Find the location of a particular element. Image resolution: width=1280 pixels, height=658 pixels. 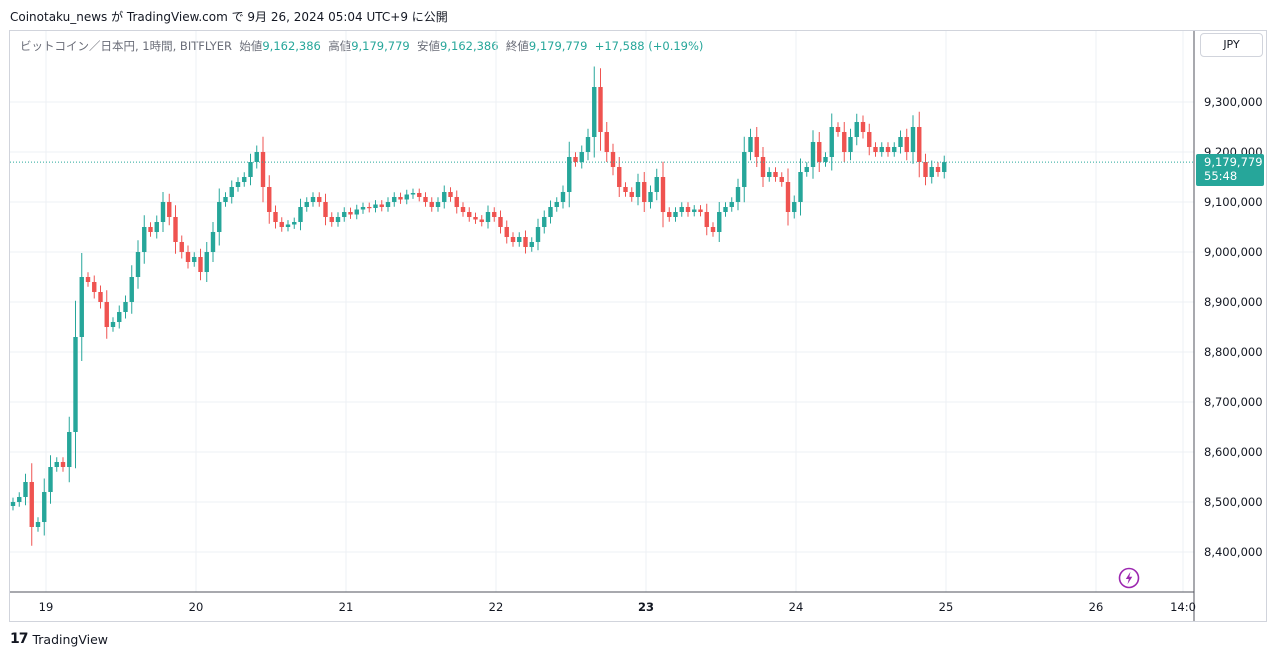

x-tick-label: 25 is located at coordinates (946, 607).